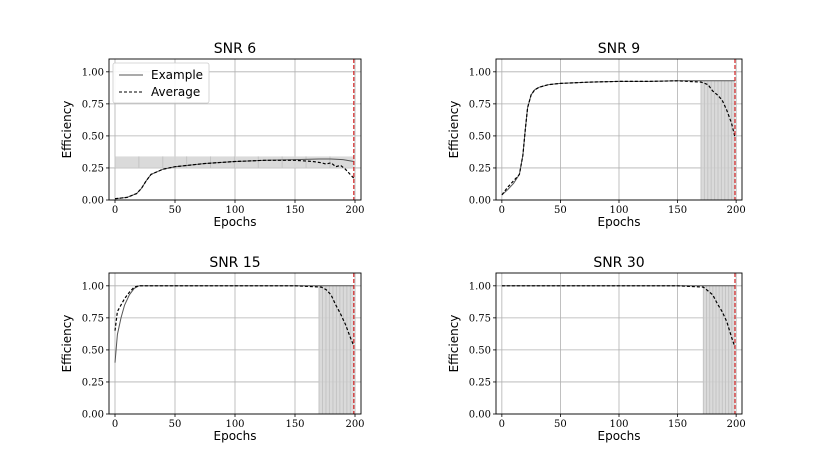 This screenshot has width=830, height=467. I want to click on chart-title: SNR 9, so click(619, 49).